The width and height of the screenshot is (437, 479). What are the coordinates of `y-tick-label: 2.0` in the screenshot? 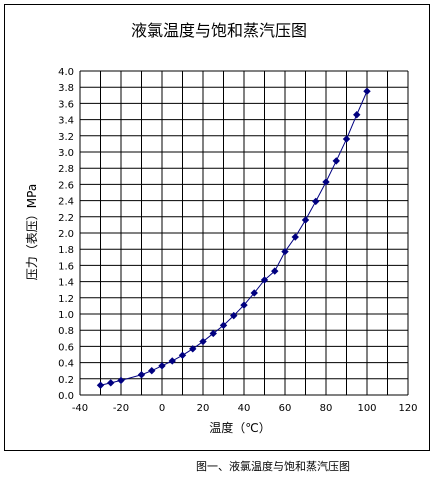 It's located at (66, 234).